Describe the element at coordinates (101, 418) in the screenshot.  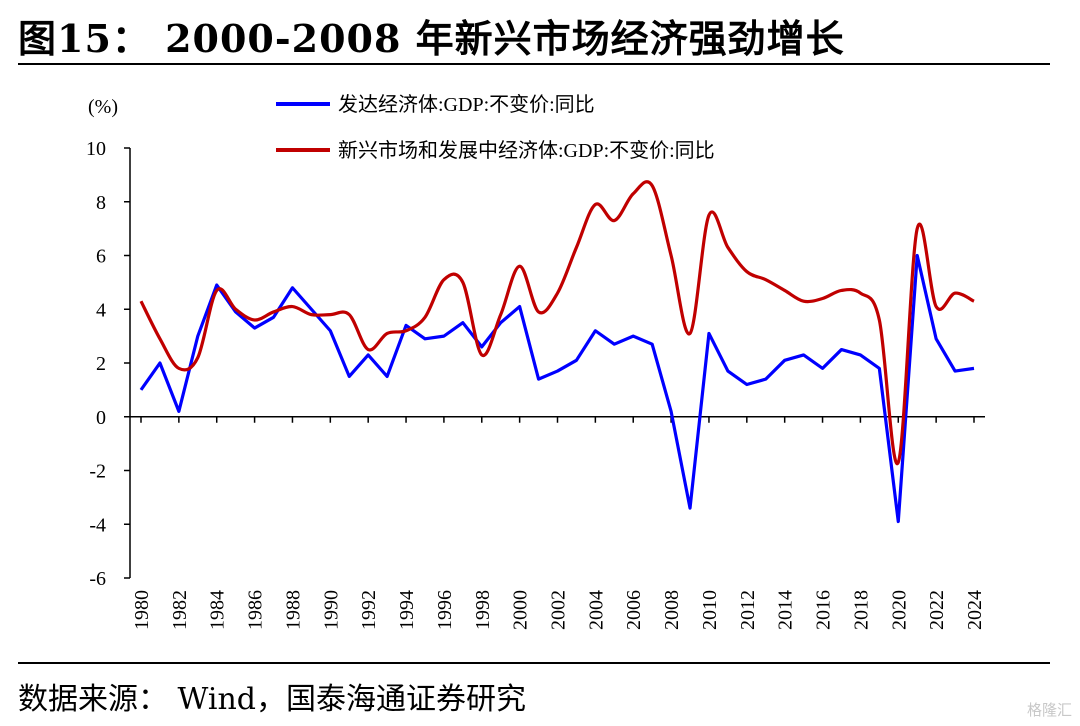
I see `y-tick-label: 0` at that location.